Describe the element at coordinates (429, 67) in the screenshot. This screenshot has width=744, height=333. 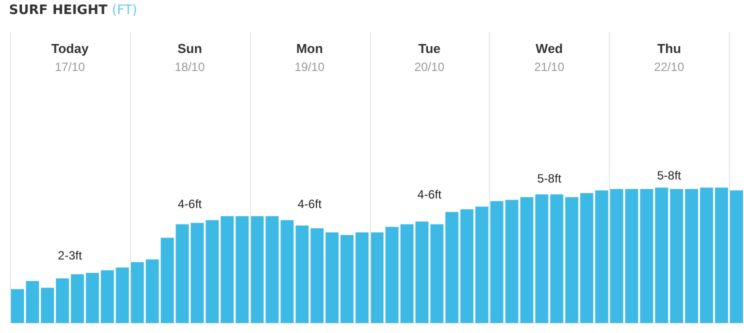
I see `text: 20/10` at that location.